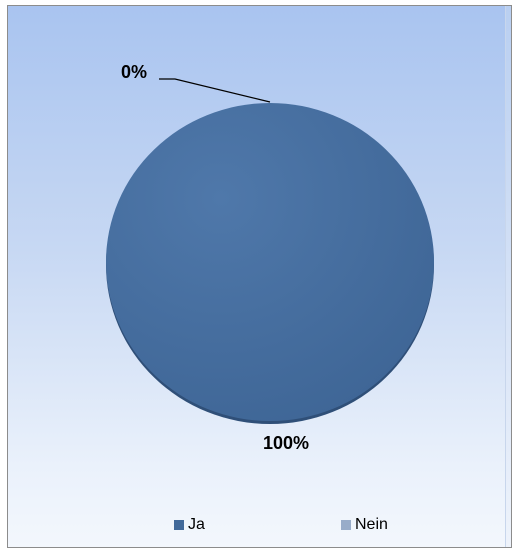 This screenshot has height=555, width=520. Describe the element at coordinates (346, 525) in the screenshot. I see `legend-swatch-nein` at that location.